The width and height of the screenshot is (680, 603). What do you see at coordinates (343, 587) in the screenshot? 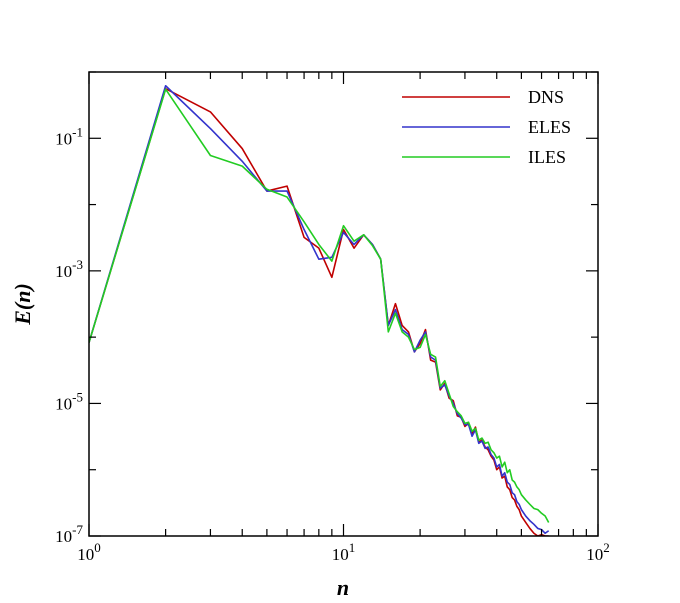
I see `x-axis-label: n` at bounding box center [343, 587].